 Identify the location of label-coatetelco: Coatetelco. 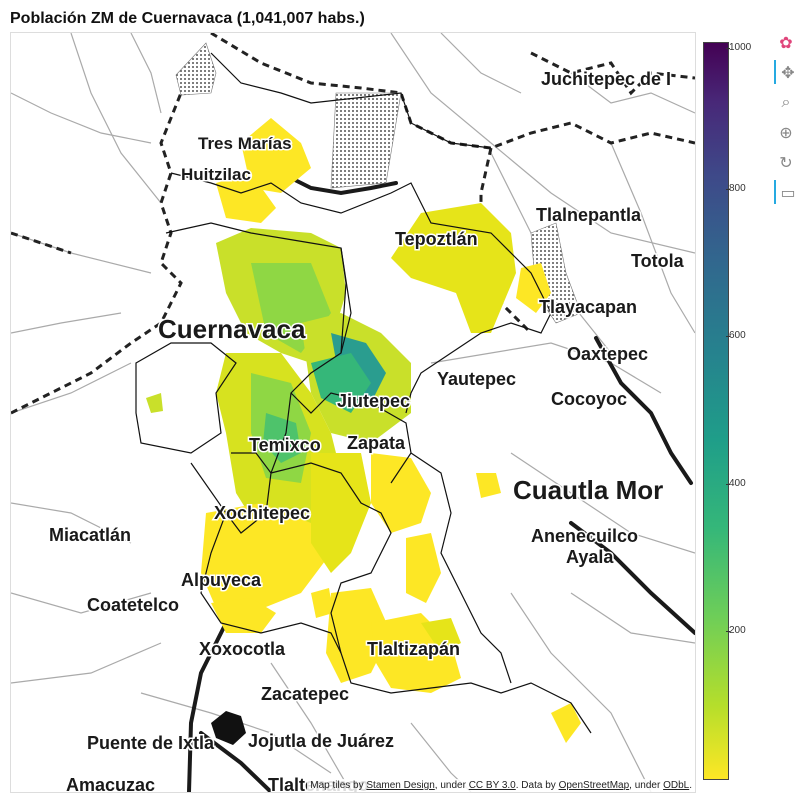
(133, 605).